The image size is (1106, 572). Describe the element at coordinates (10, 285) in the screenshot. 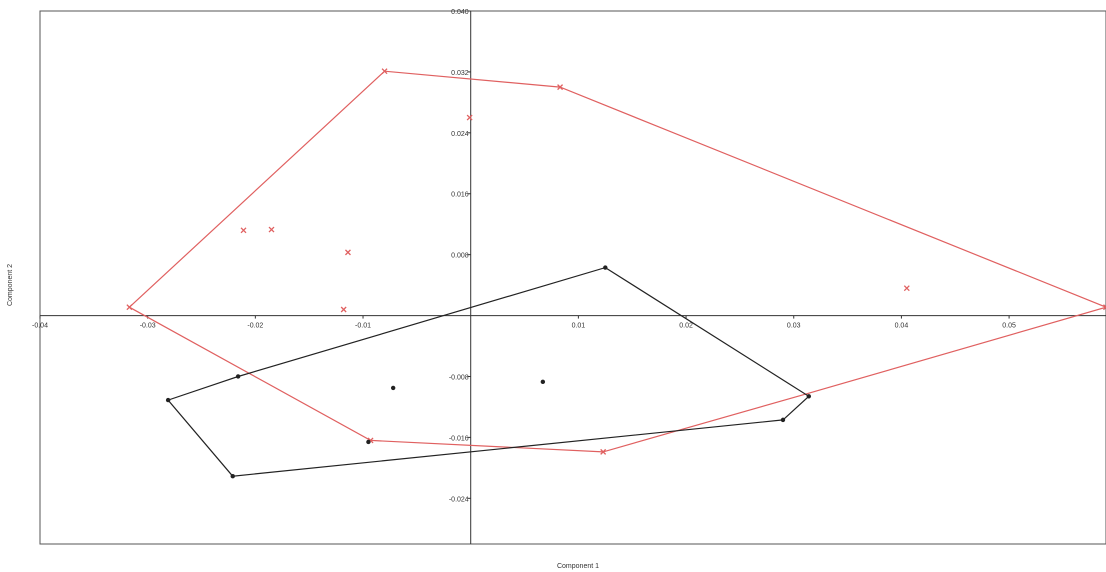

I see `y-axis-title: Component 2` at that location.